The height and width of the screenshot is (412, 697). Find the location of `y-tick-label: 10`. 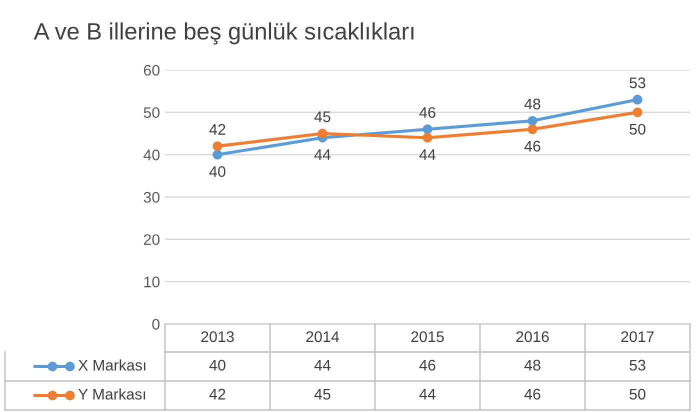

y-tick-label: 10 is located at coordinates (152, 282).